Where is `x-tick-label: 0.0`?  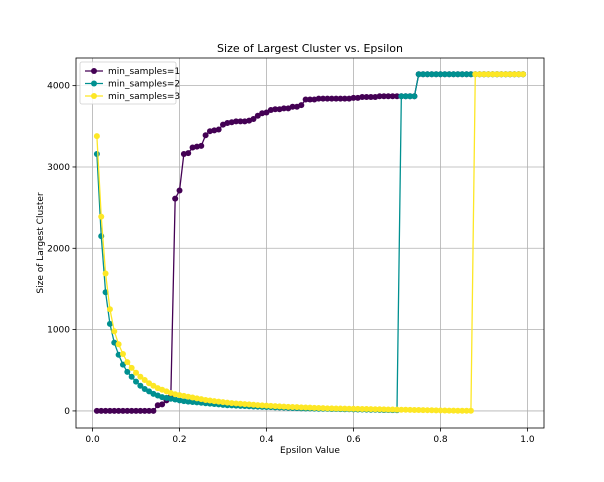
x-tick-label: 0.0 is located at coordinates (92, 440).